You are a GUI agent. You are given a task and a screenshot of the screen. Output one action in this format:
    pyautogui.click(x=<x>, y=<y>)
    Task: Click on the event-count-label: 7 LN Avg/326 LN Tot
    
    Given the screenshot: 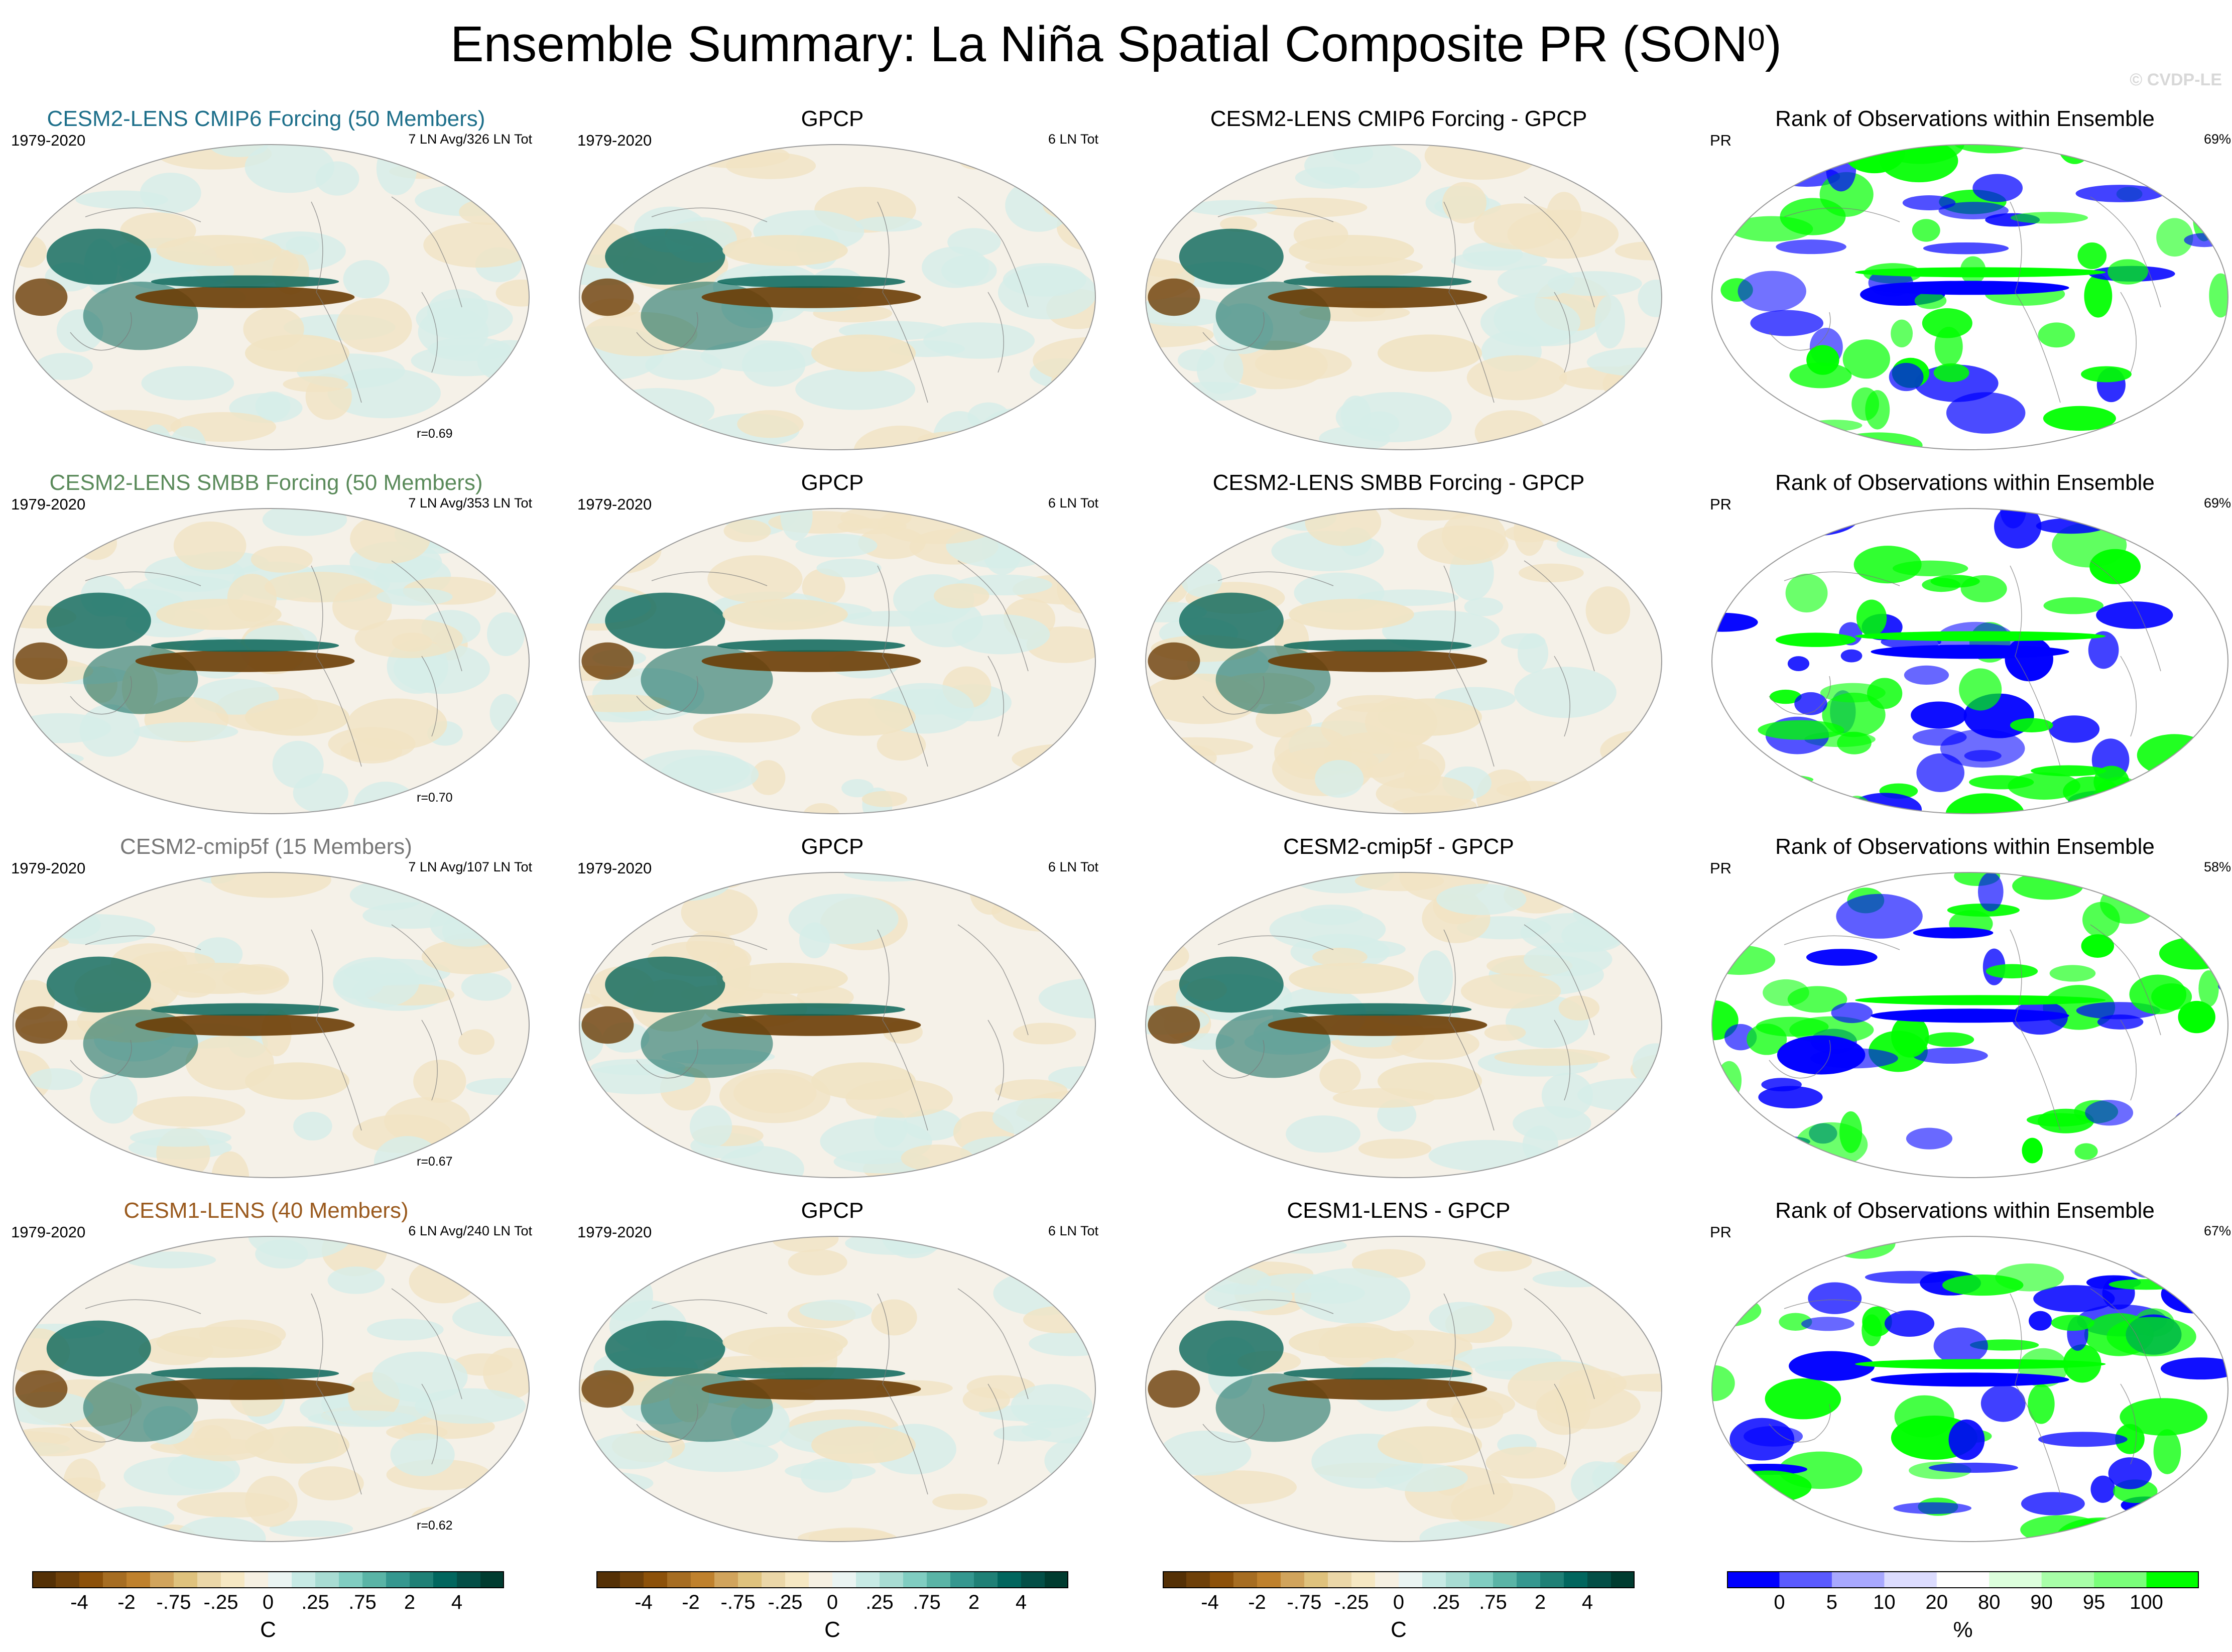 What is the action you would take?
    pyautogui.click(x=470, y=139)
    